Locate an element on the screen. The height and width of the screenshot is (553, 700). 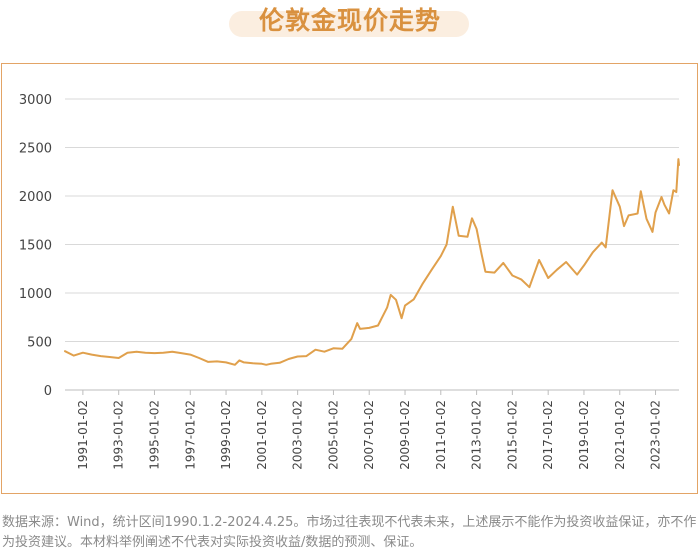
title-background is located at coordinates (349, 24).